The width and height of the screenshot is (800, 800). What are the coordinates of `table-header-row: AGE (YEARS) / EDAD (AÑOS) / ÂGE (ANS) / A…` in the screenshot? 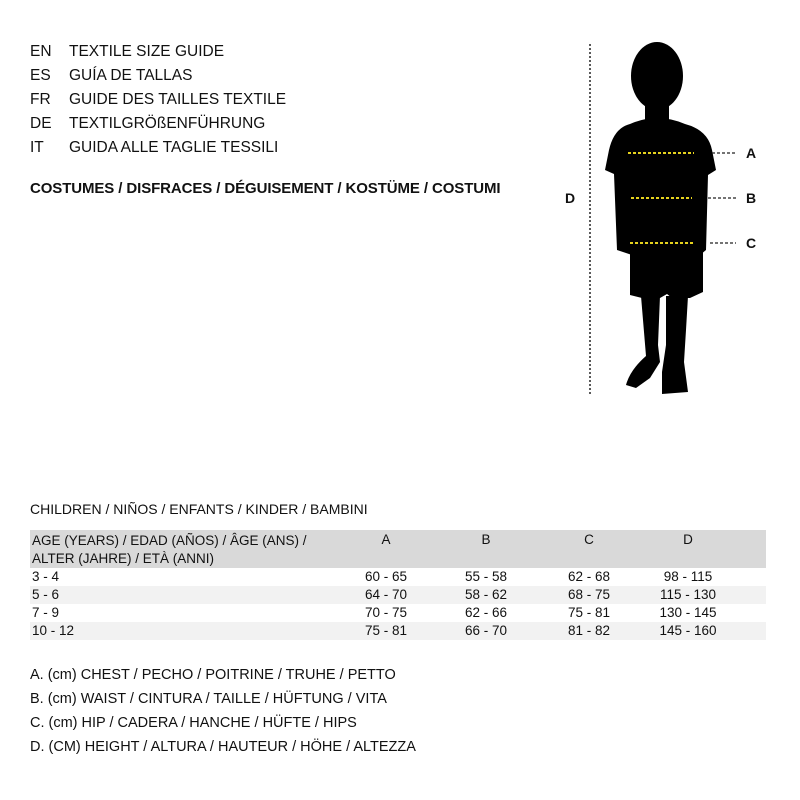 It's located at (398, 549).